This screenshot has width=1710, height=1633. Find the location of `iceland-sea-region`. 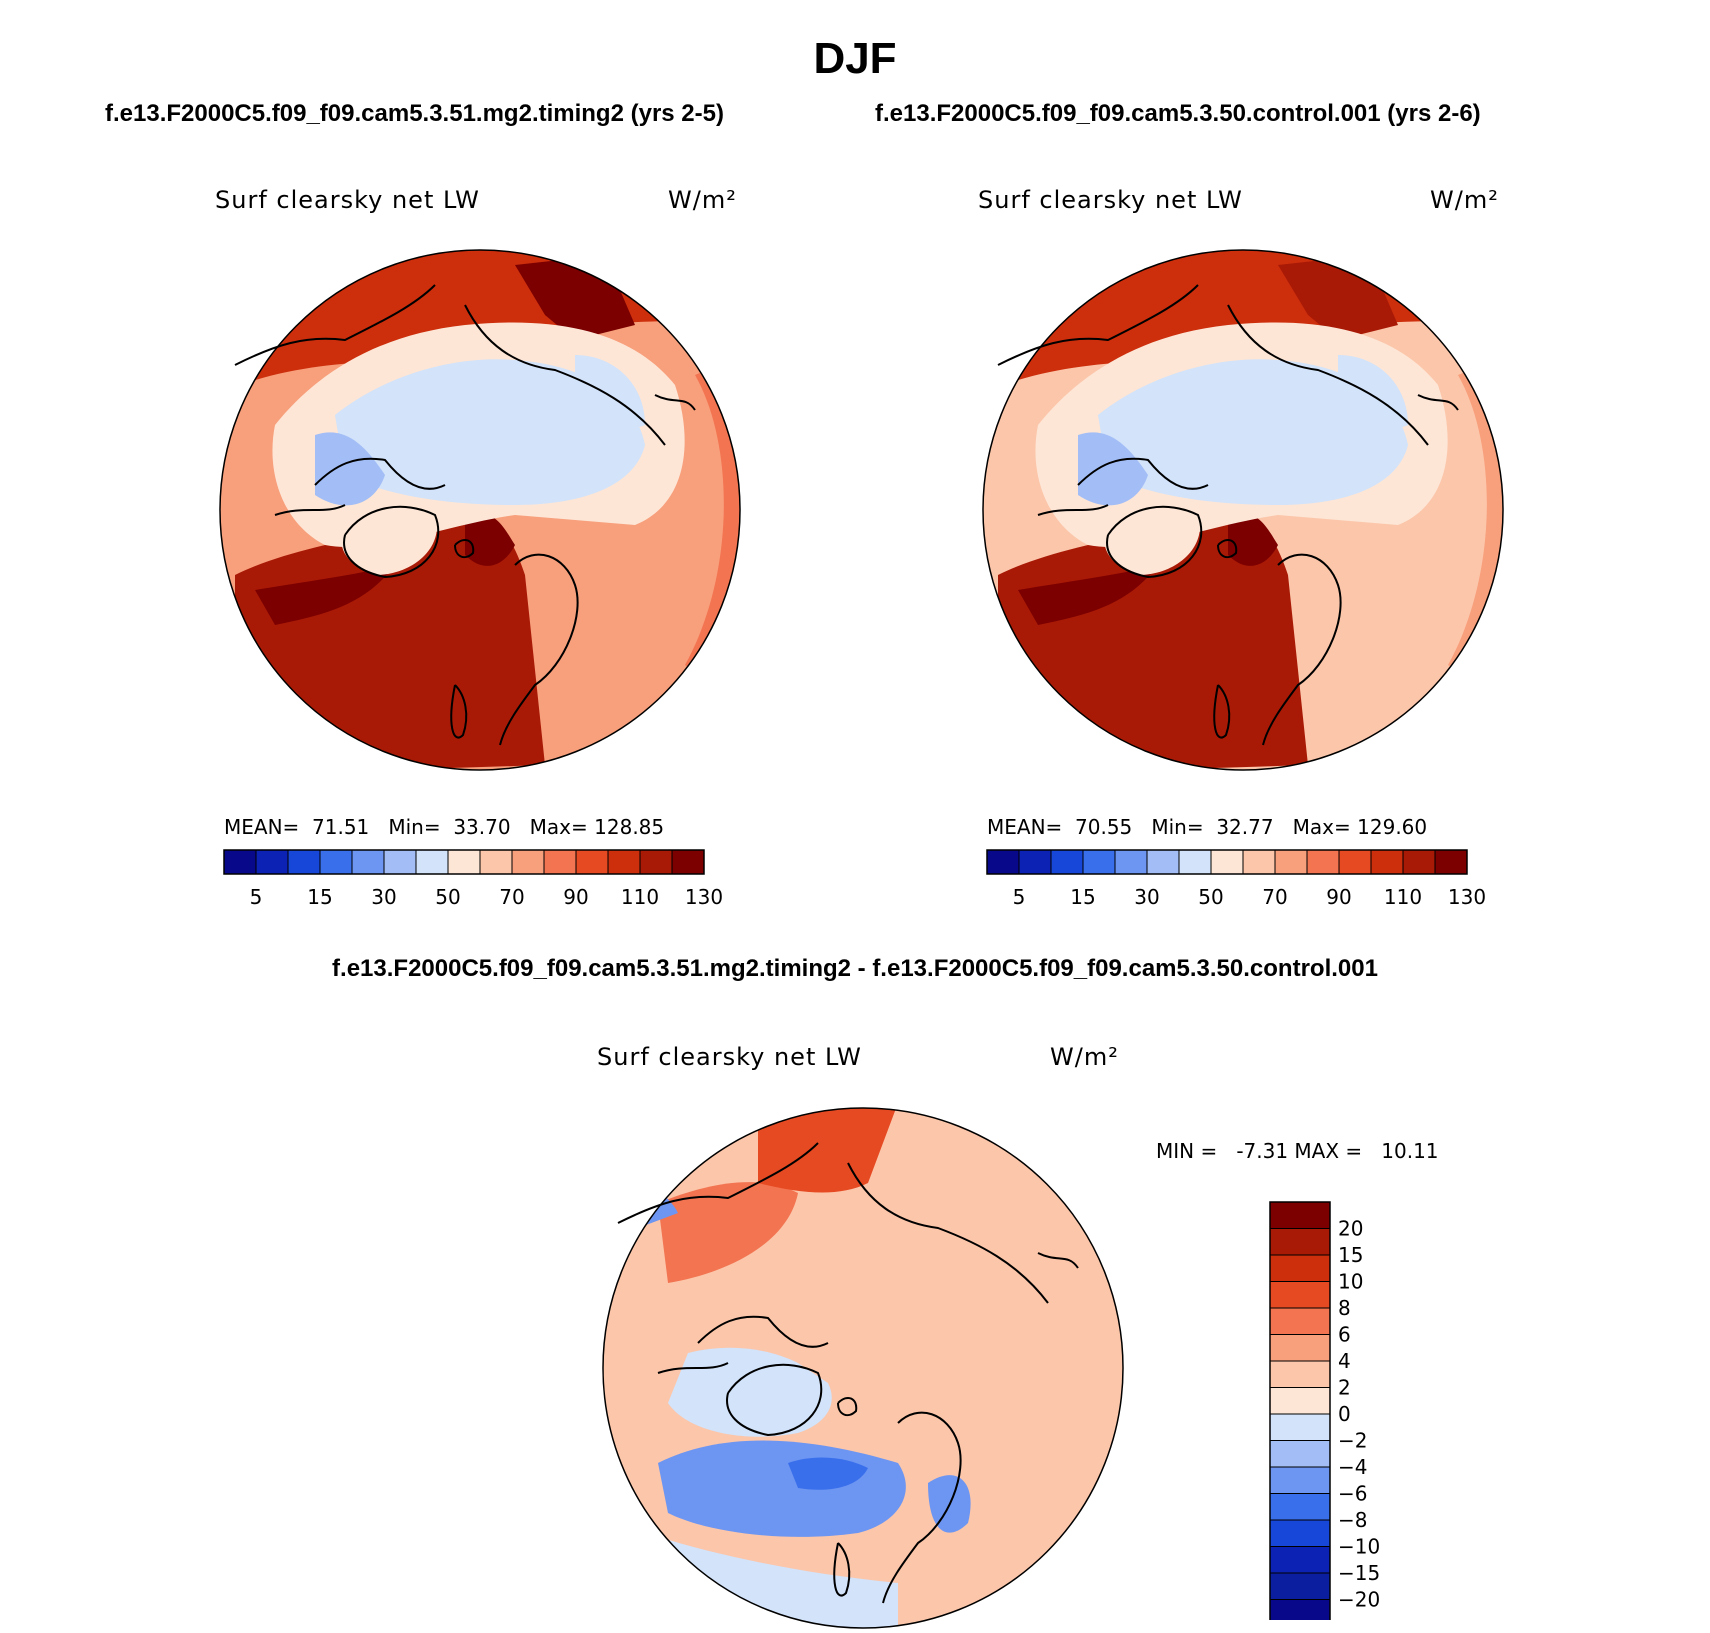

iceland-sea-region is located at coordinates (490, 539).